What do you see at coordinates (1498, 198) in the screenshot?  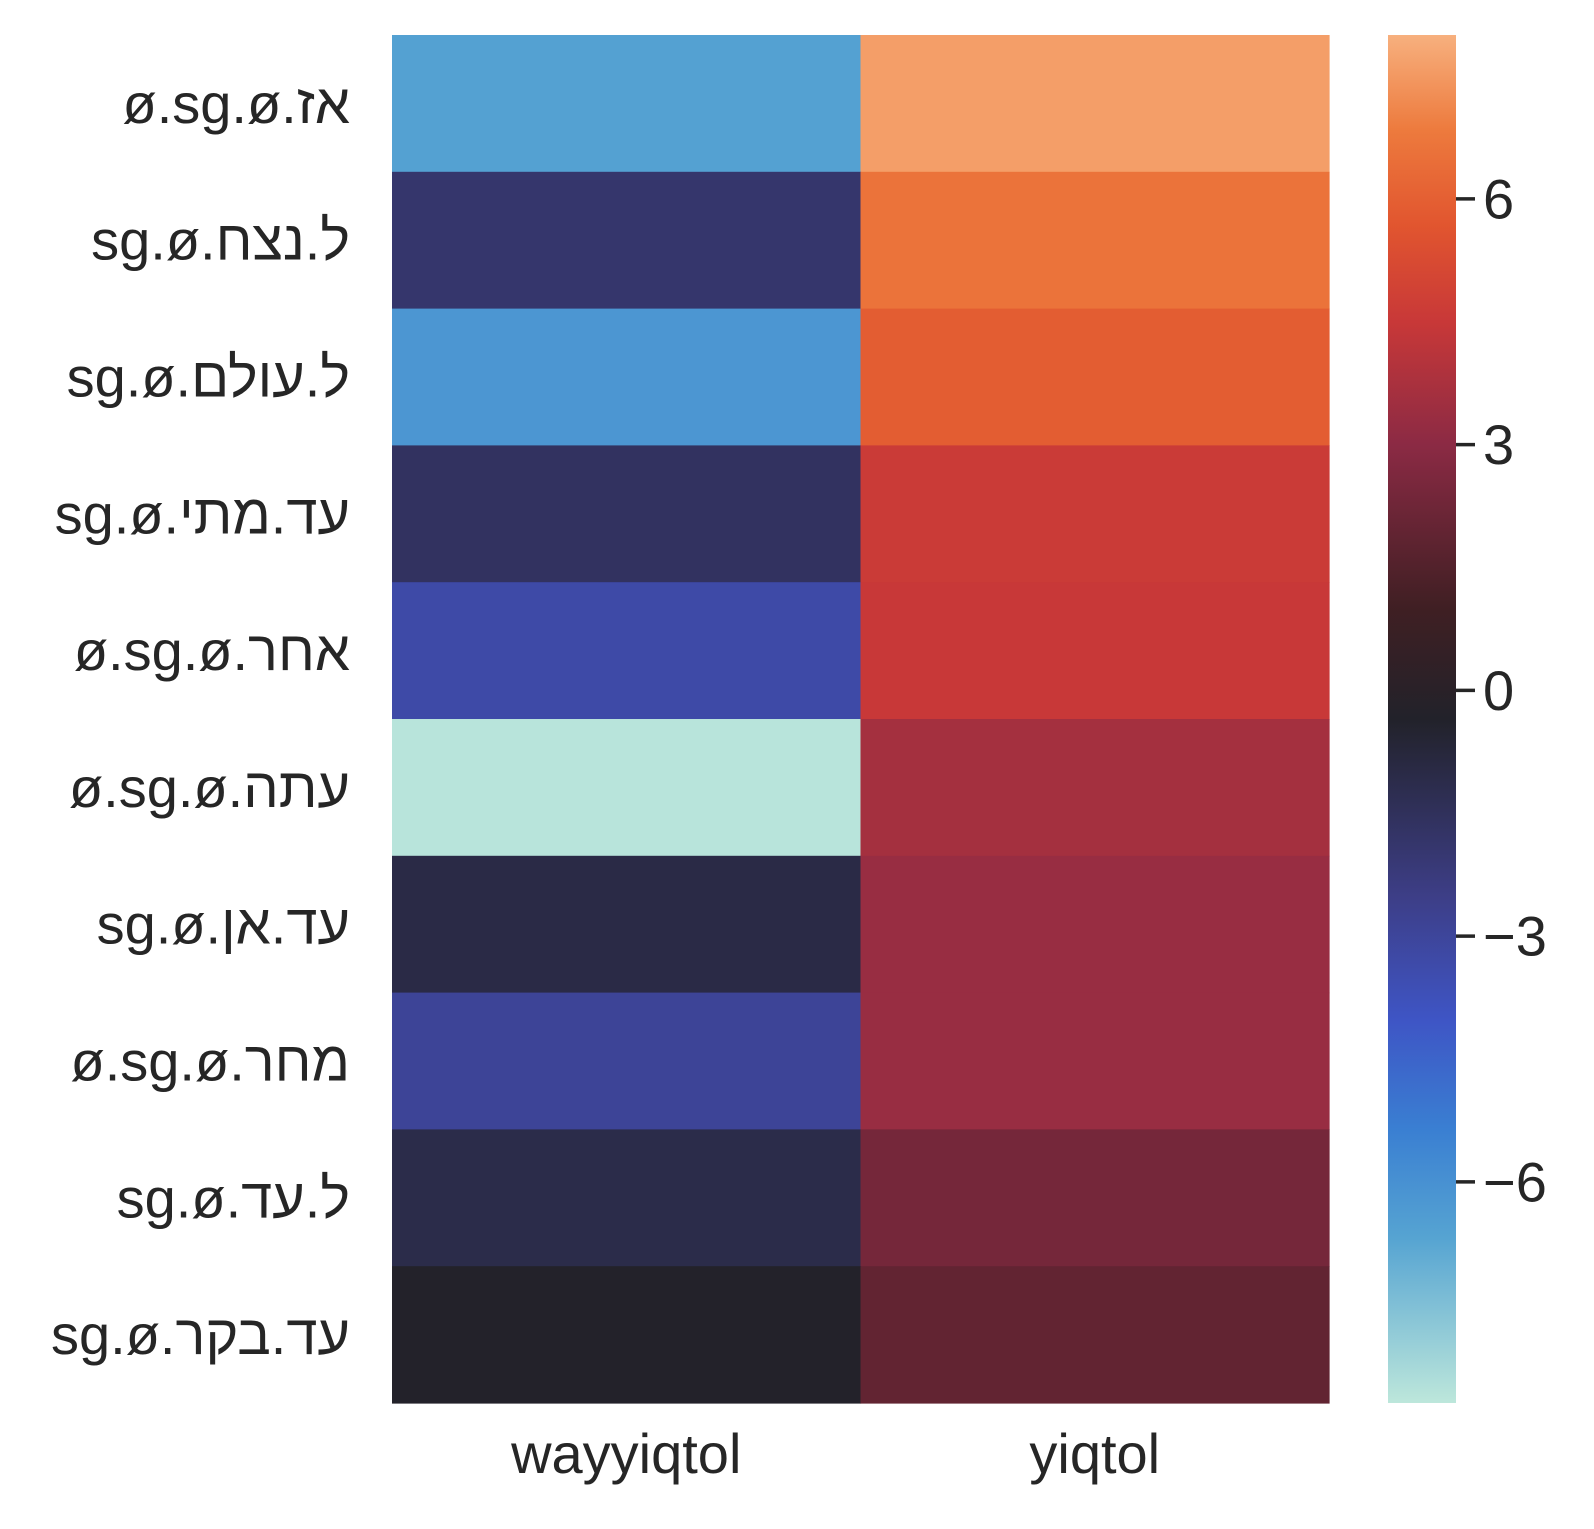 I see `colorbar-tick-label: 6` at bounding box center [1498, 198].